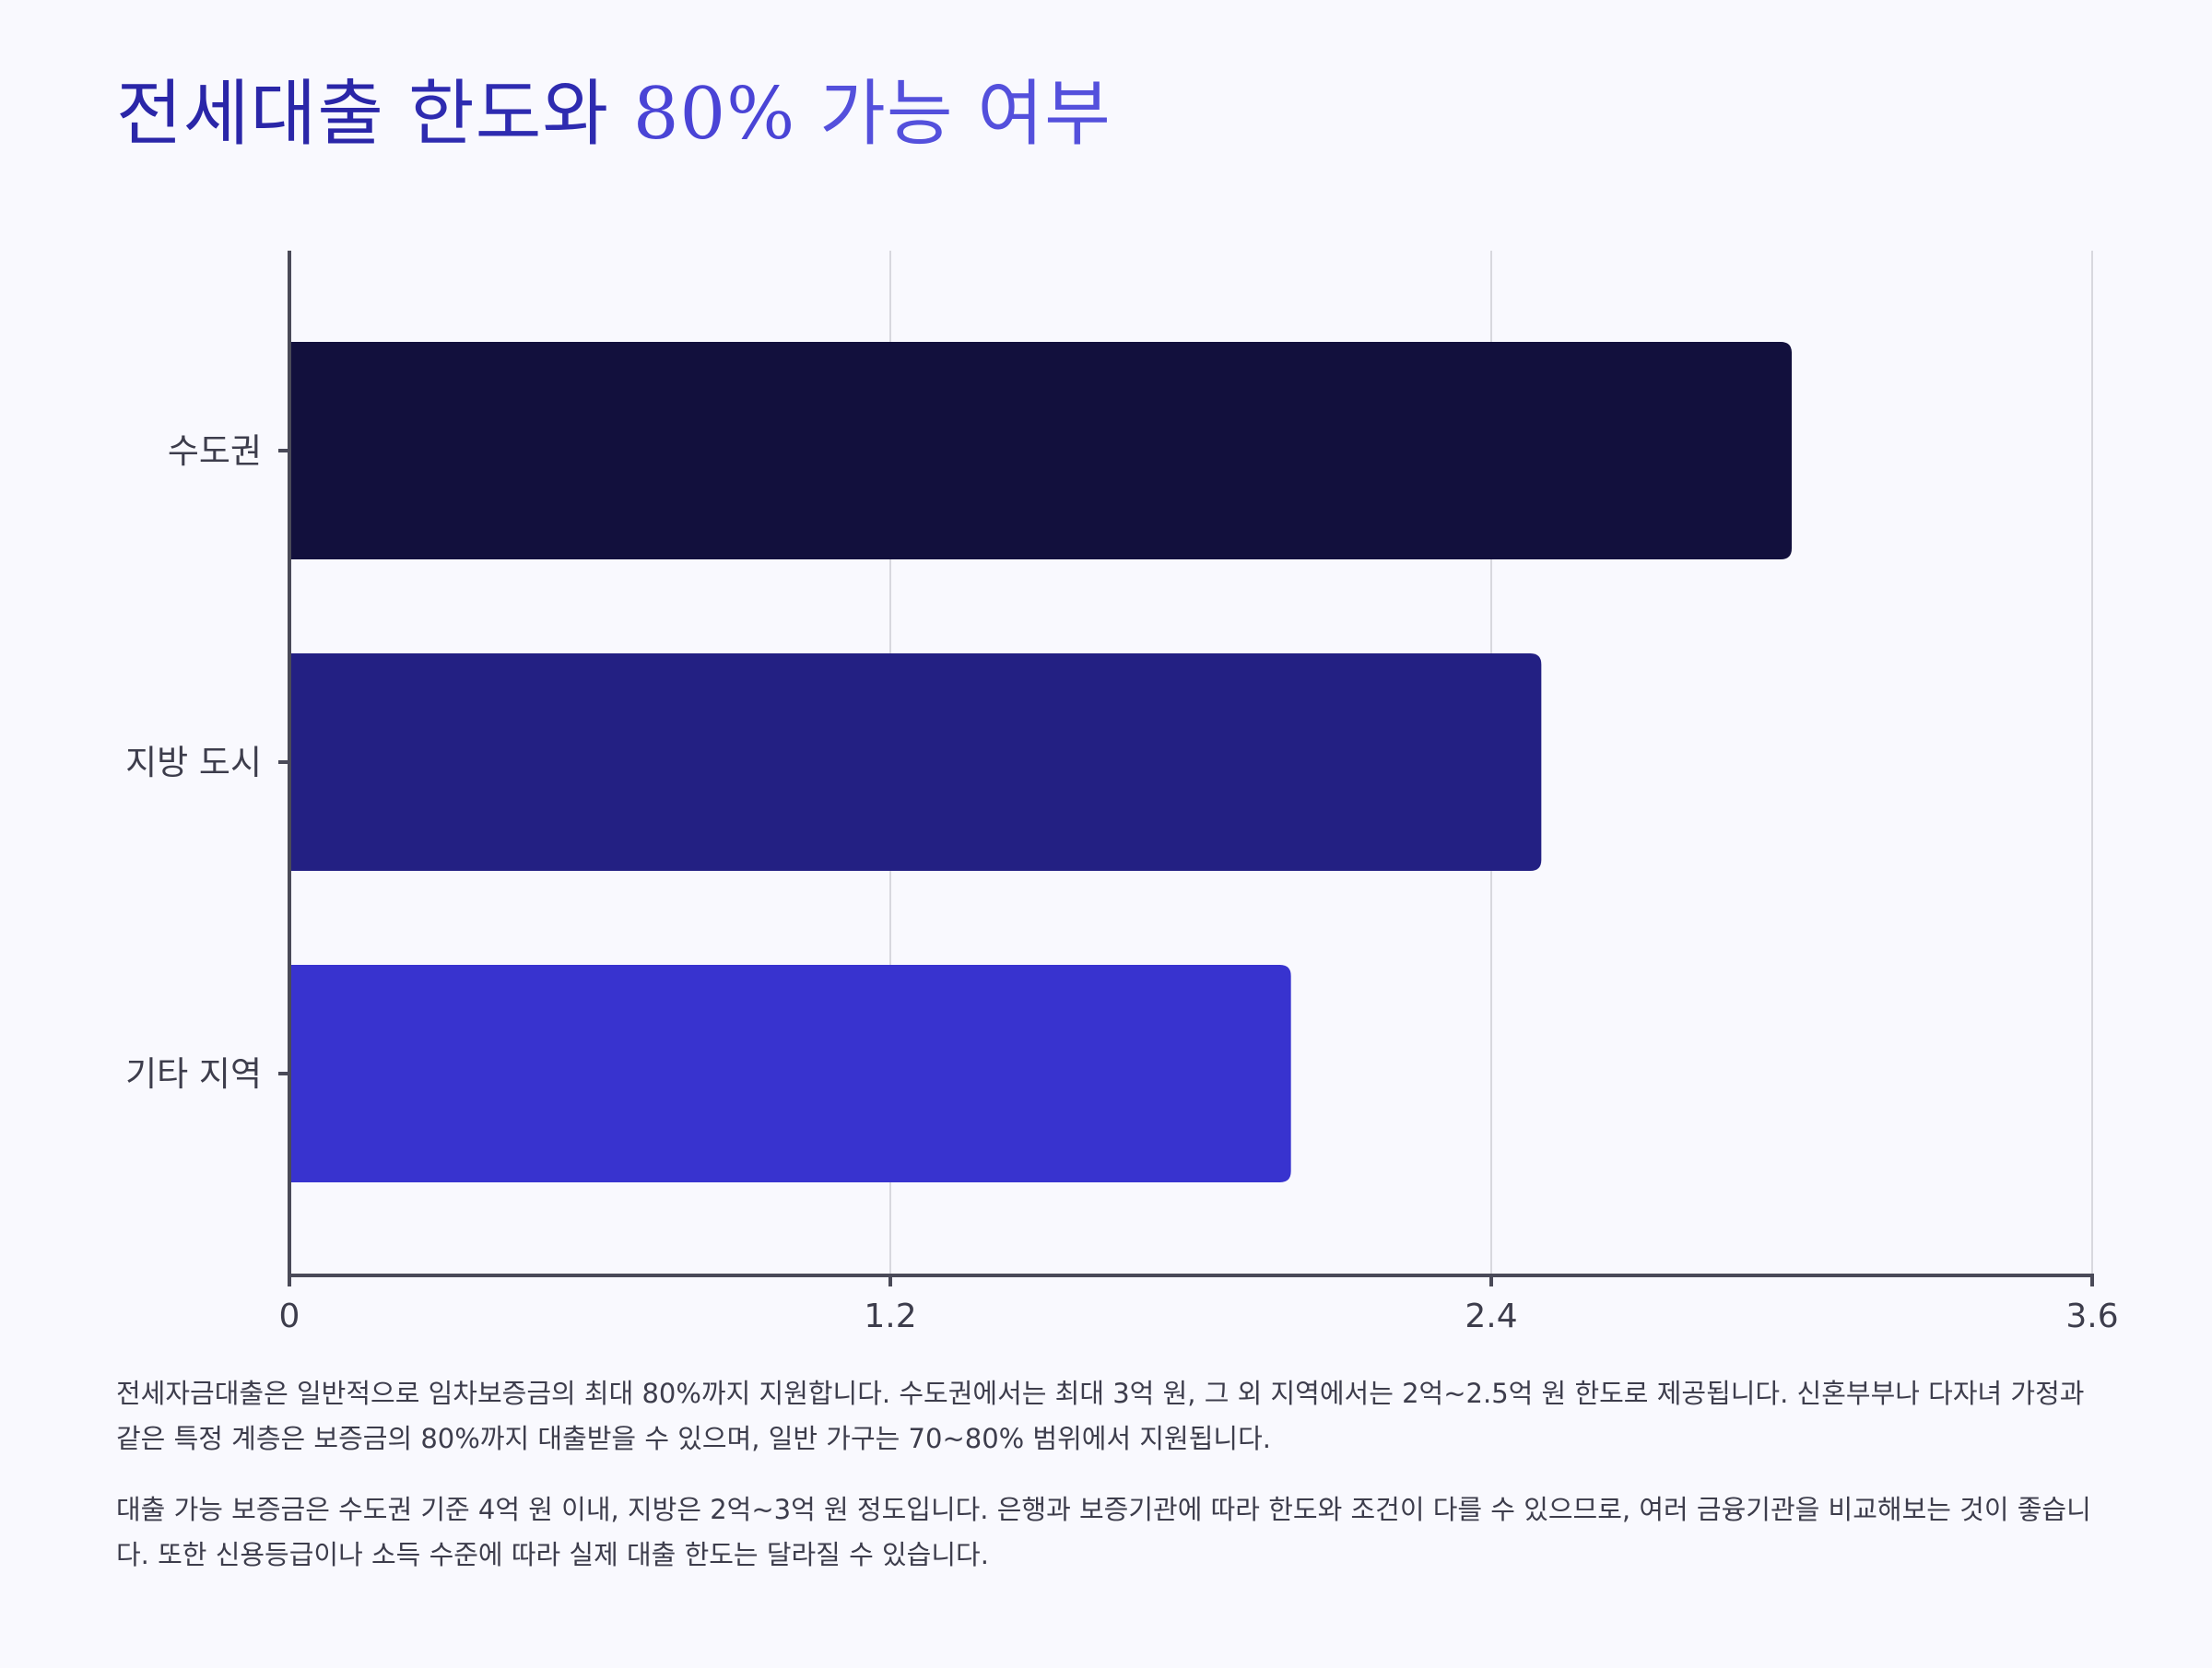 This screenshot has width=2212, height=1668. Describe the element at coordinates (965, 114) in the screenshot. I see `title-segment: 가능 여부` at that location.